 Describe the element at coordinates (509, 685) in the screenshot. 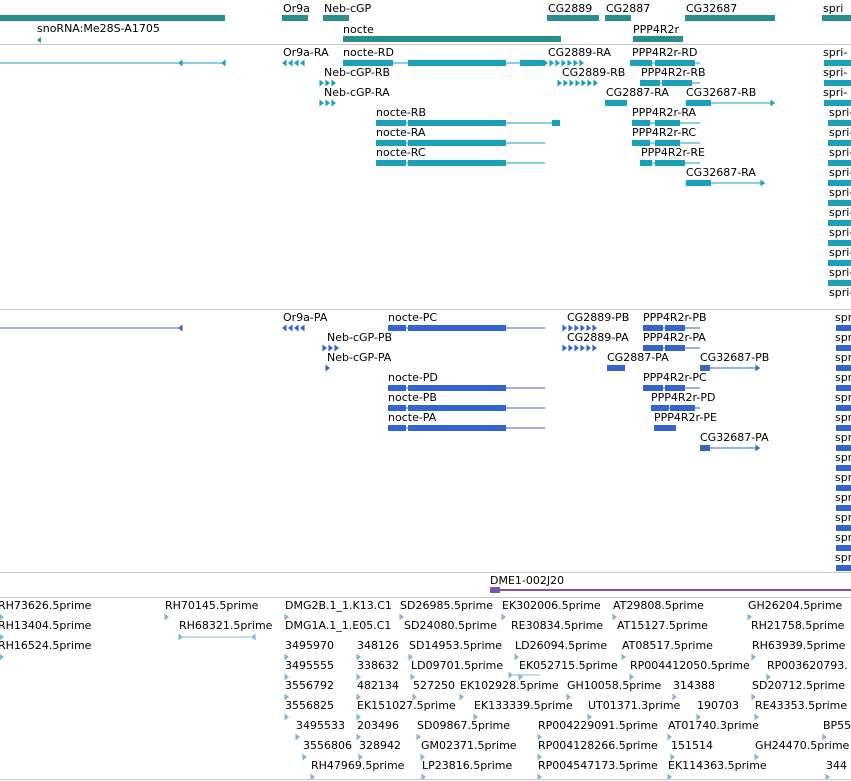

I see `clone-label: EK102928.5prime` at that location.